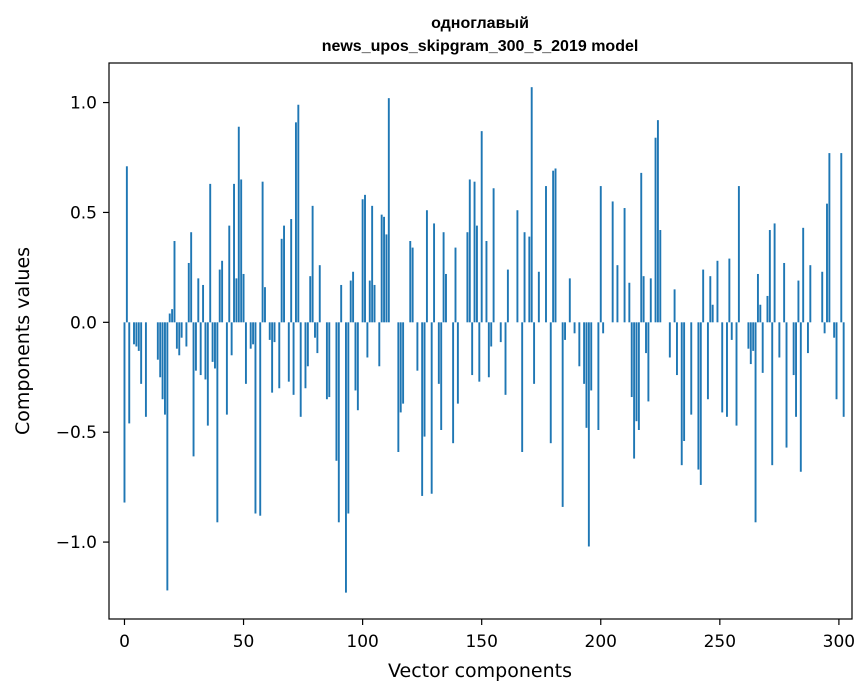 Image resolution: width=867 pixels, height=696 pixels. I want to click on x-tick-label: 200, so click(601, 642).